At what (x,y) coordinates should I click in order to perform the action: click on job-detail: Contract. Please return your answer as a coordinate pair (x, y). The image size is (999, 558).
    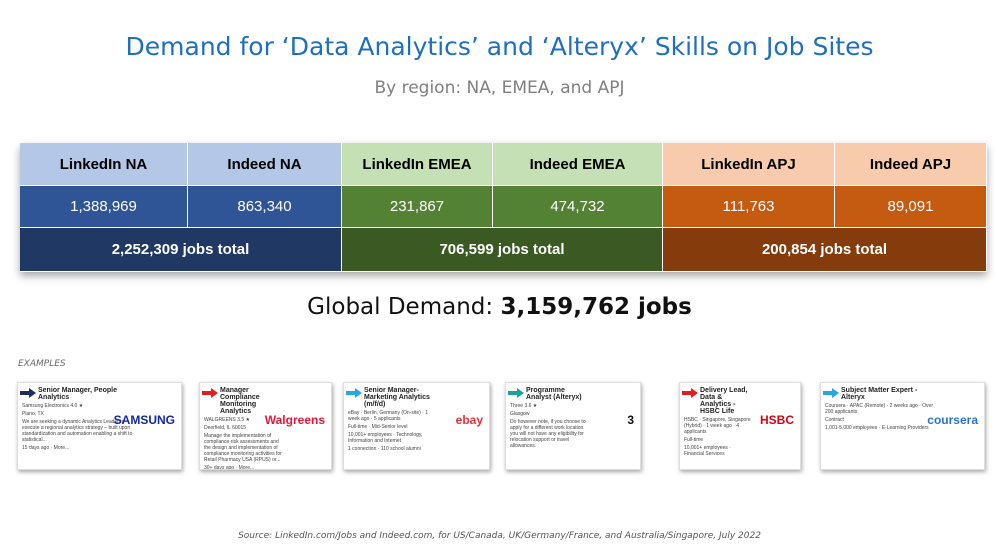
    Looking at the image, I should click on (834, 420).